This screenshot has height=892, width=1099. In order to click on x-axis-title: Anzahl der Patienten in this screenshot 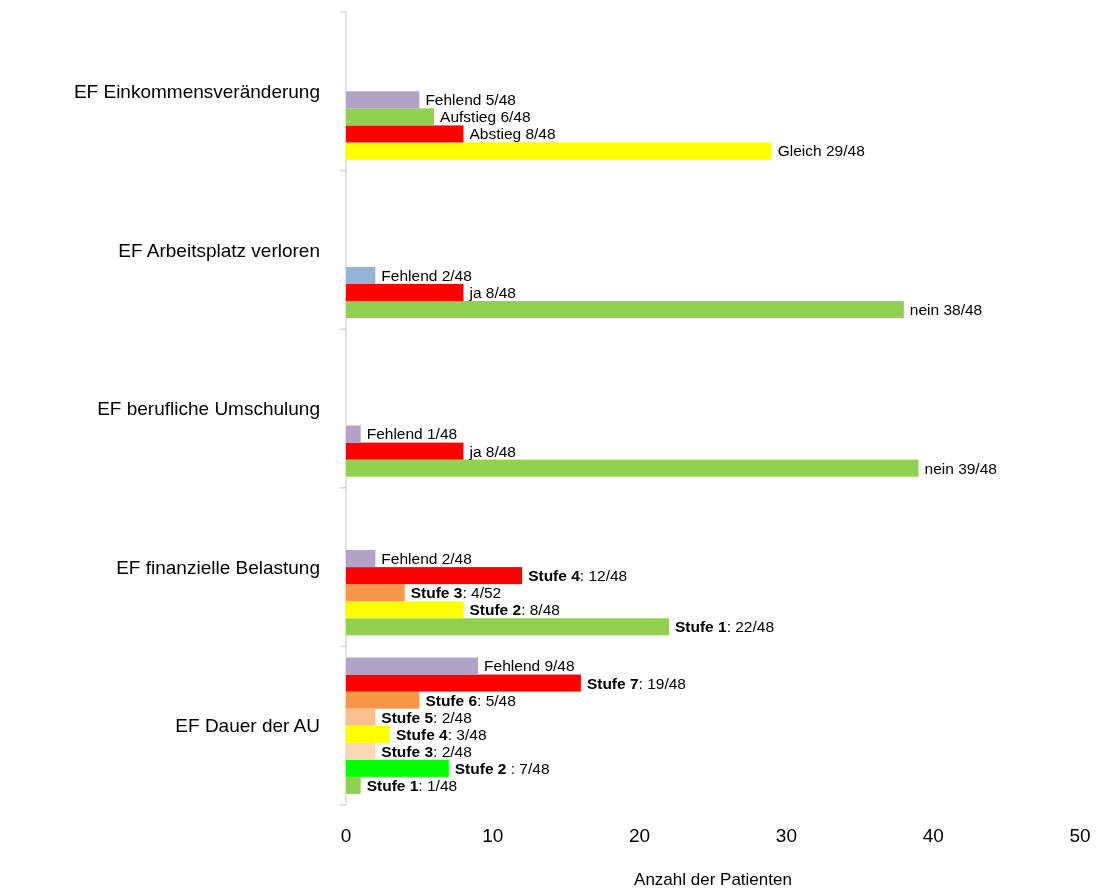, I will do `click(713, 879)`.